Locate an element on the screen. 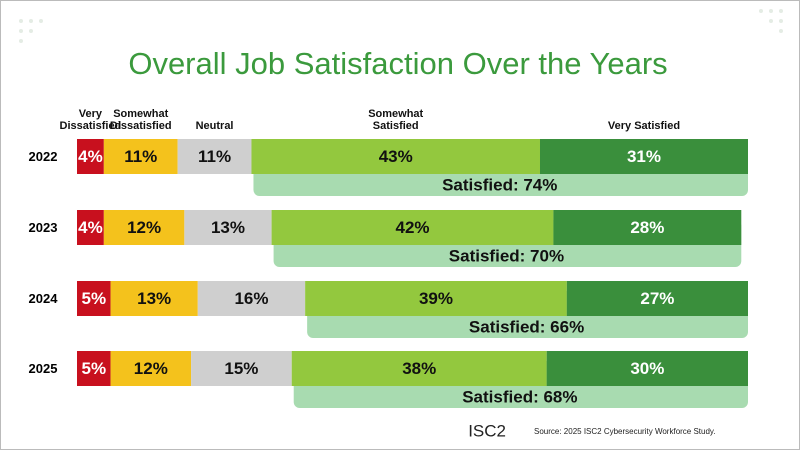 This screenshot has height=450, width=800. value-label: 42% is located at coordinates (412, 227).